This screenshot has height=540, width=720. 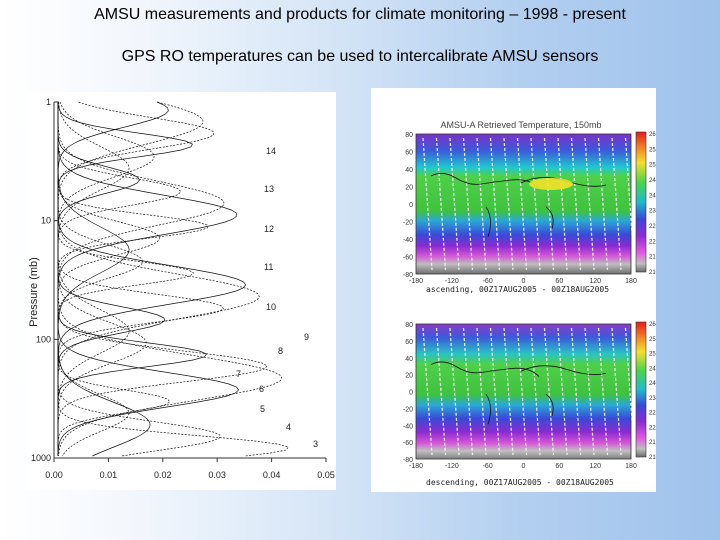 I want to click on channel-labels: 14 13 12 11 10 9 8 7 6 5 4 3, so click(x=277, y=297).